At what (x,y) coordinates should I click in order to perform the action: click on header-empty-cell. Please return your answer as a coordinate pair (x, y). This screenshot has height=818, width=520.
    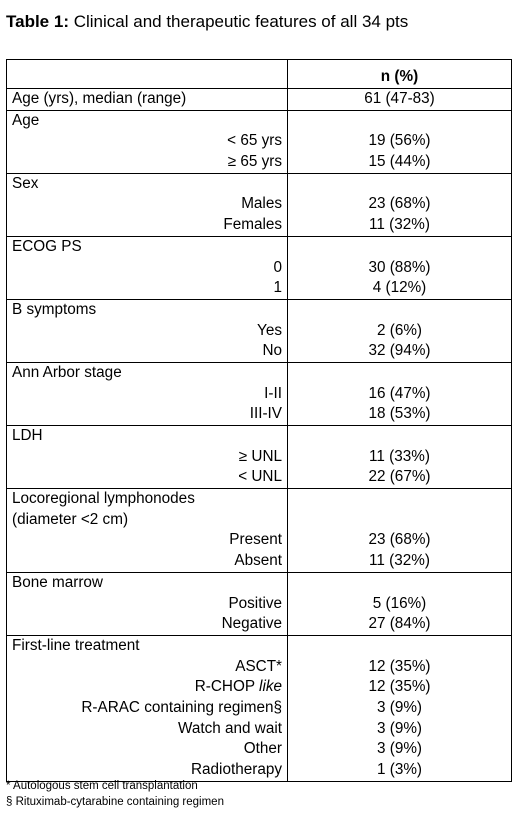
    Looking at the image, I should click on (147, 74).